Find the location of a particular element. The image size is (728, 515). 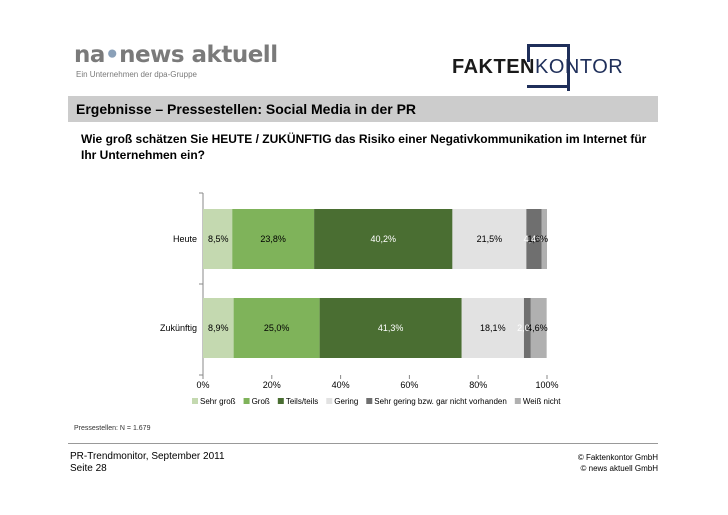

faktenkontor-logo: FAKTENKONTOR is located at coordinates (538, 67).